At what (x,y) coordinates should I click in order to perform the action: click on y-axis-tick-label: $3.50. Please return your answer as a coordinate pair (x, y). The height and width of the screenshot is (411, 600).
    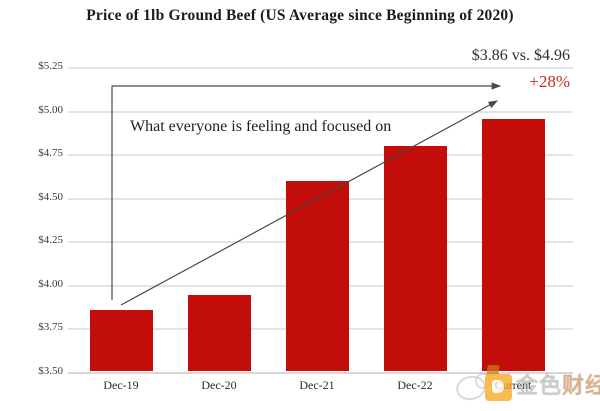
    Looking at the image, I should click on (50, 371).